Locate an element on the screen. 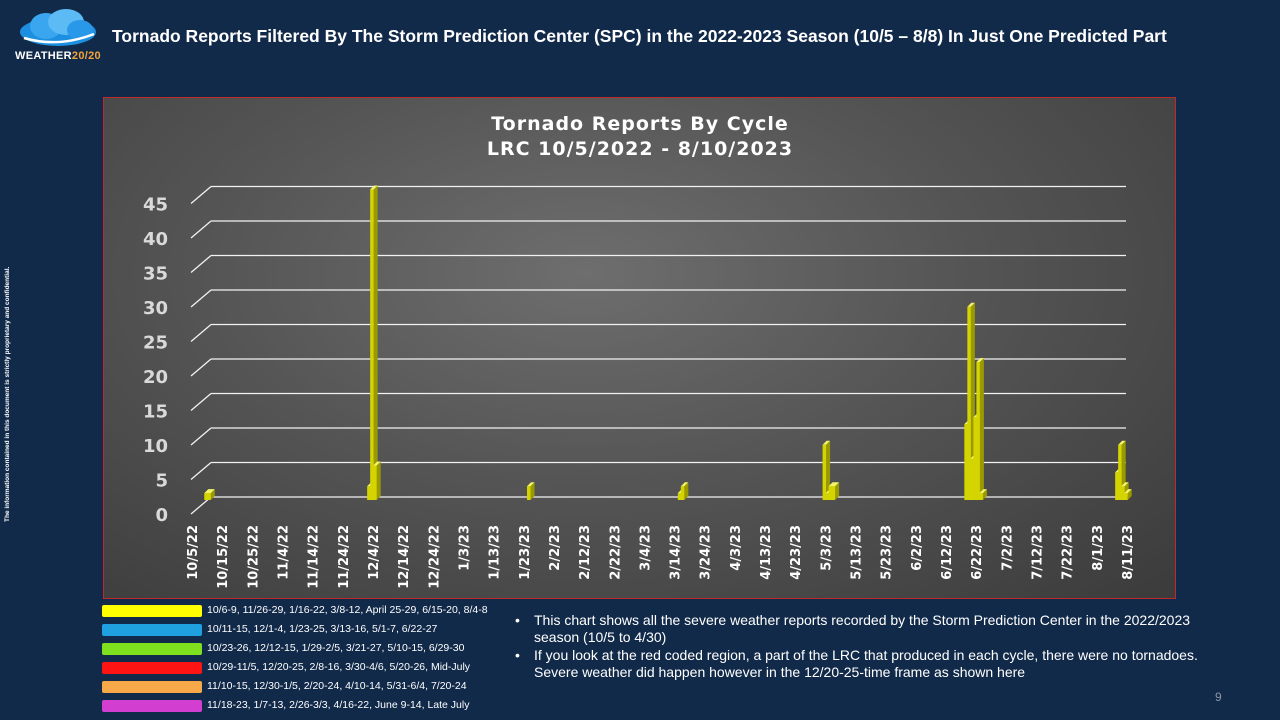 The width and height of the screenshot is (1280, 720). x-tick-label: 2/12/23 is located at coordinates (585, 552).